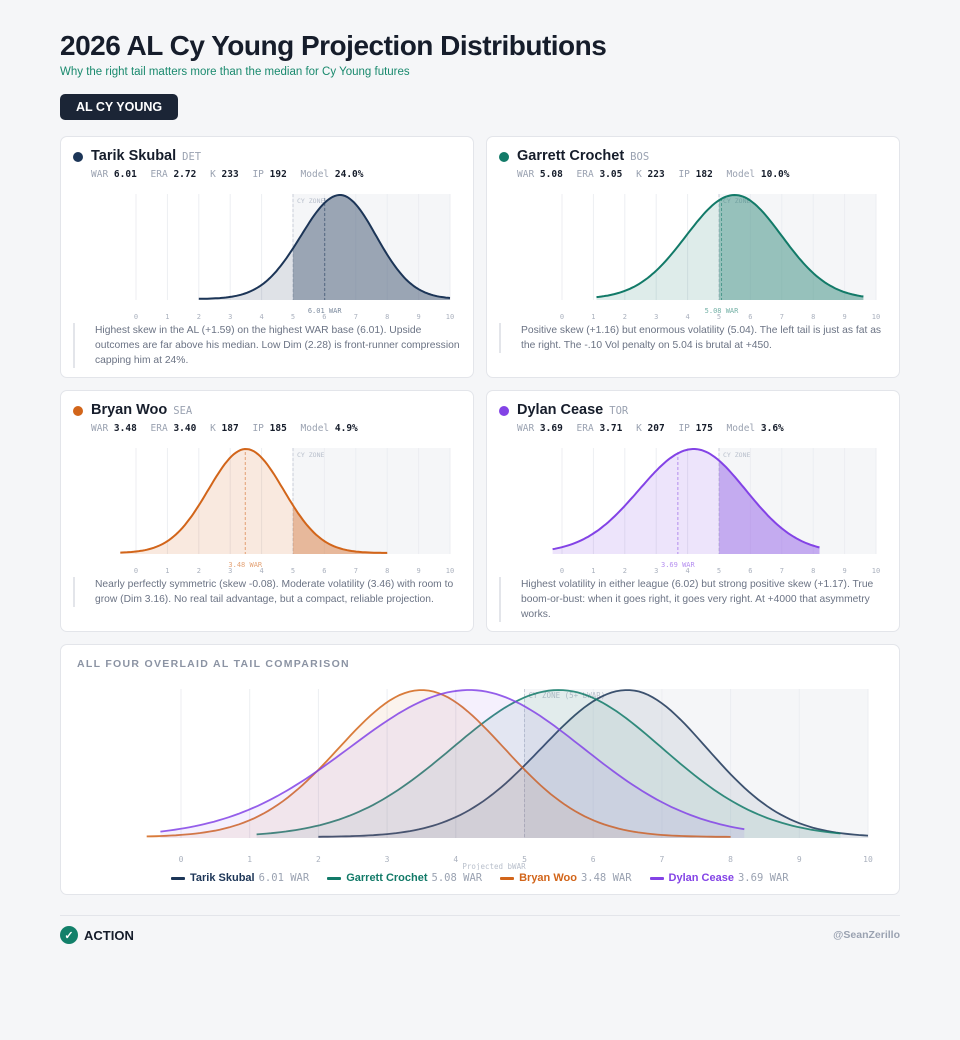  What do you see at coordinates (310, 455) in the screenshot?
I see `cy-zone-label: CY ZONE` at bounding box center [310, 455].